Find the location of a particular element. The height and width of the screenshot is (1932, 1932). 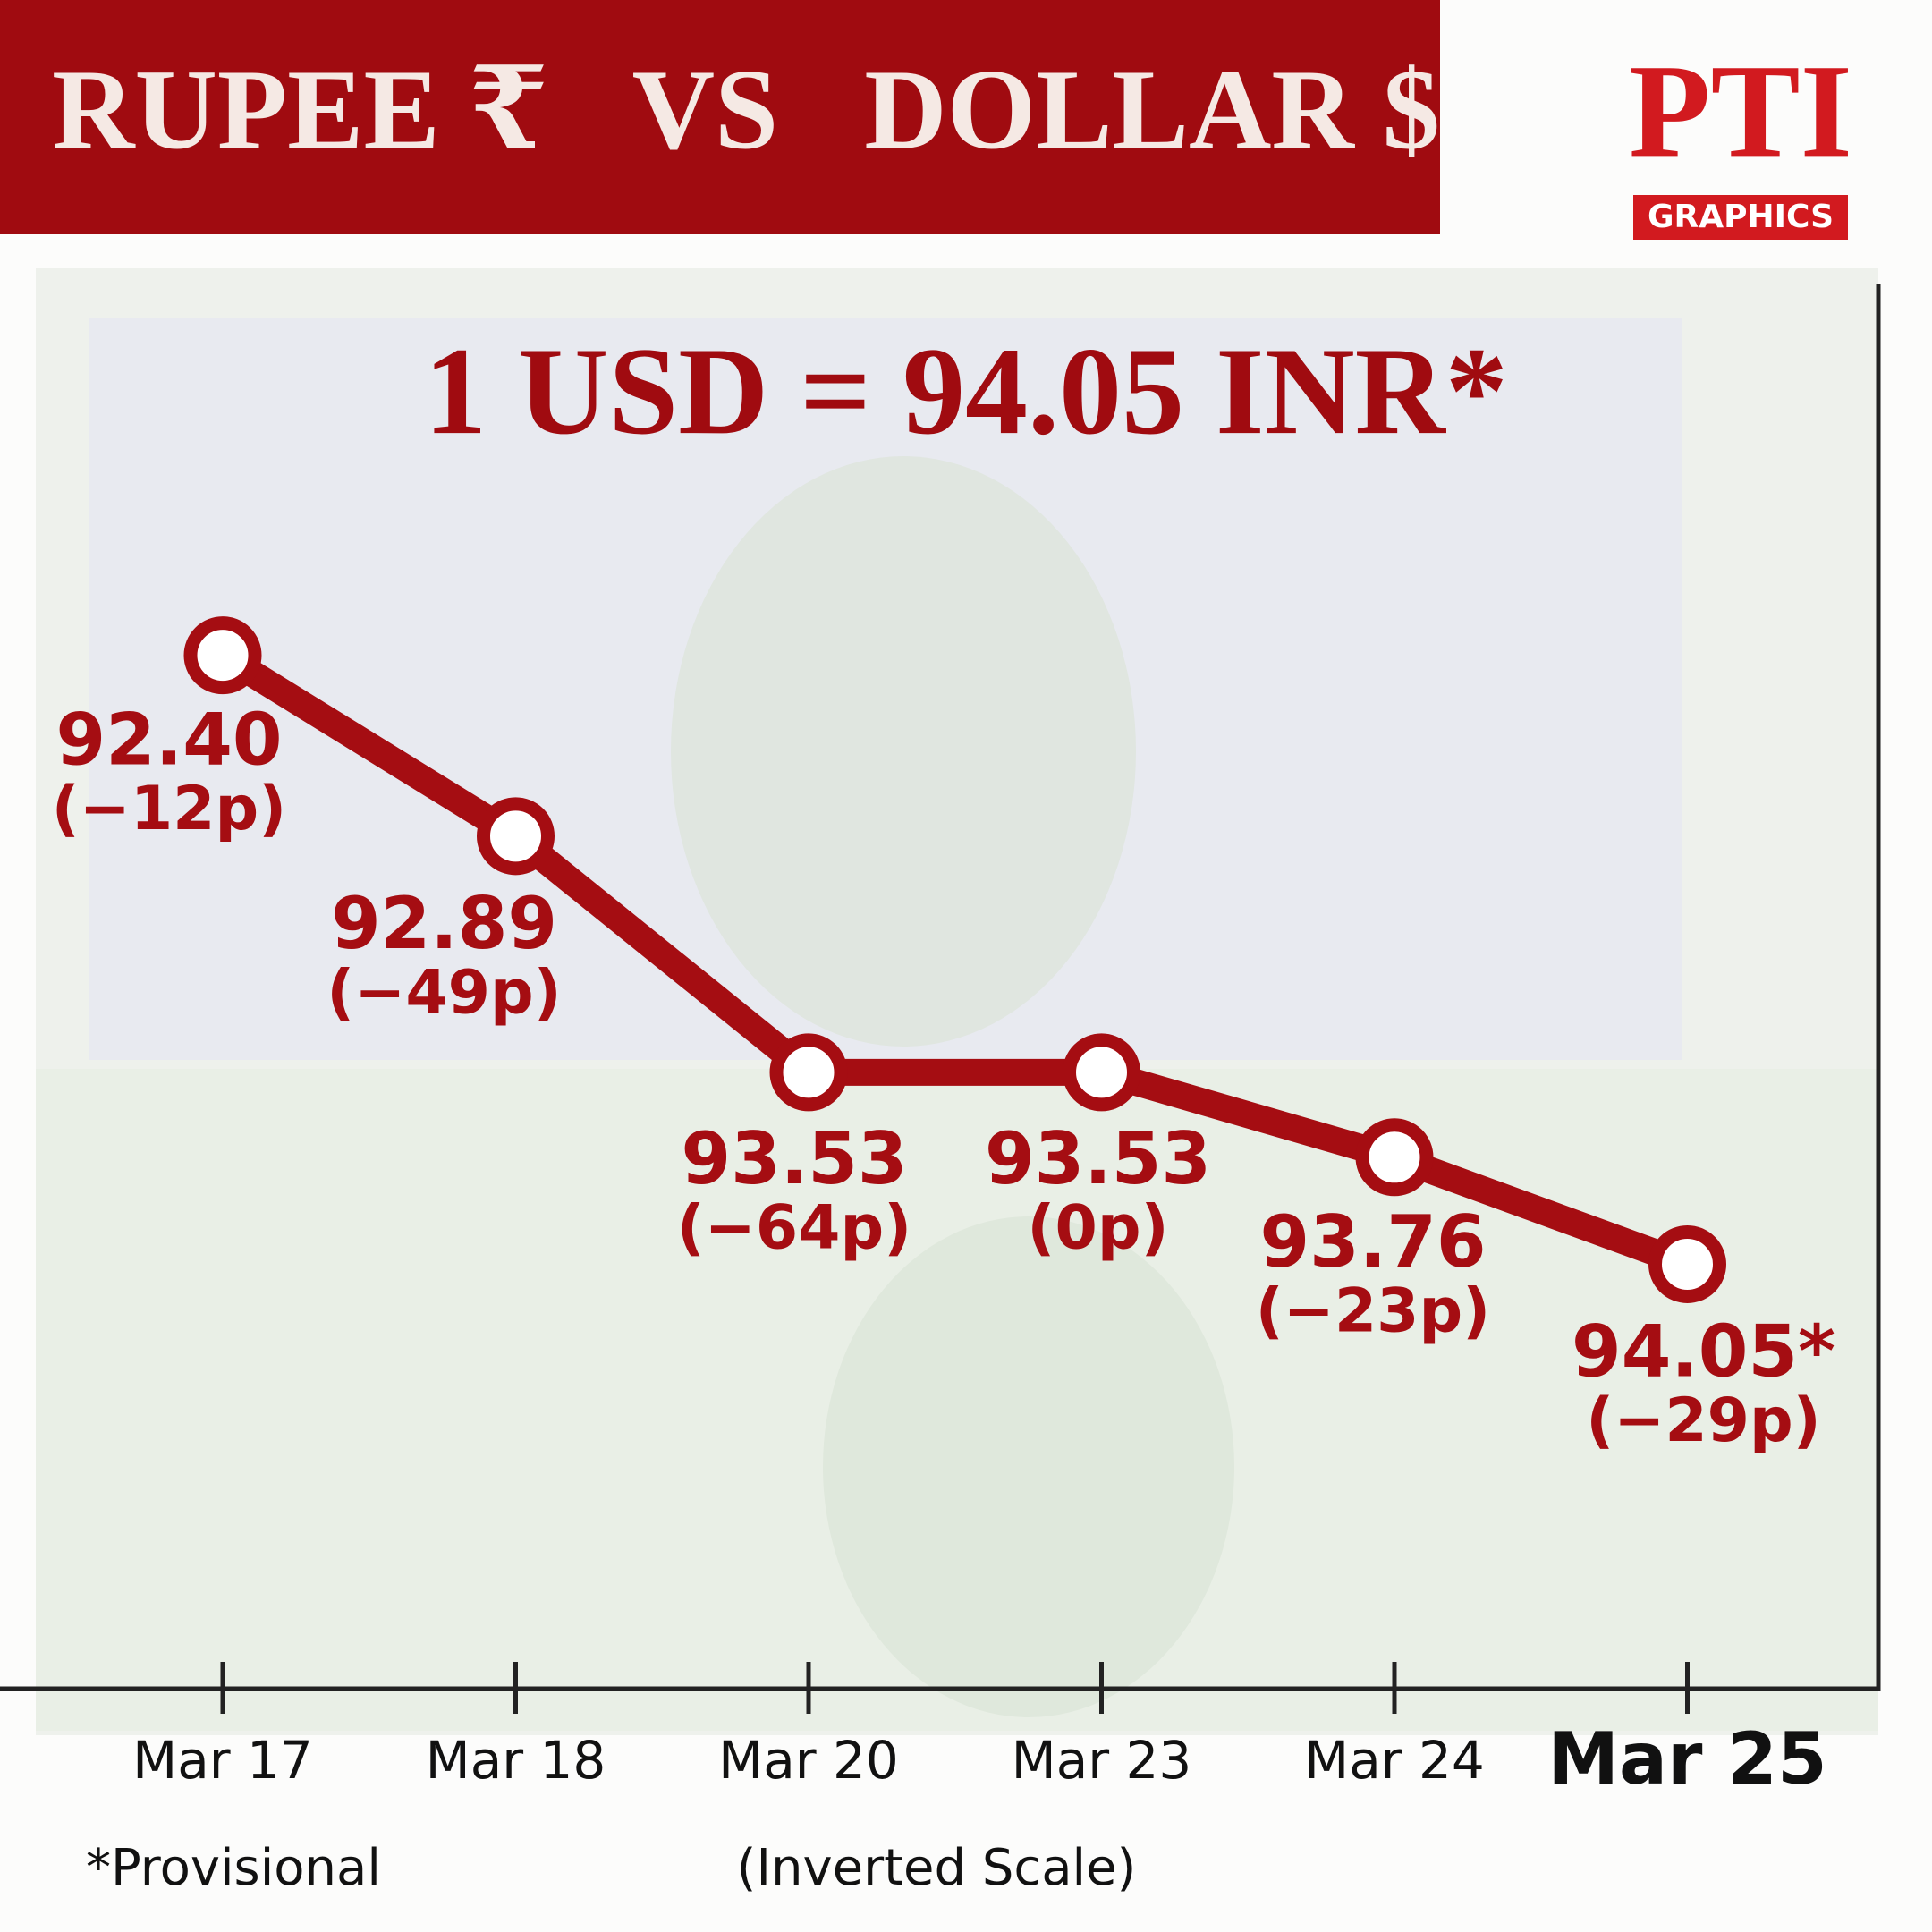

x-tick-label: Mar 24 is located at coordinates (1394, 1760).